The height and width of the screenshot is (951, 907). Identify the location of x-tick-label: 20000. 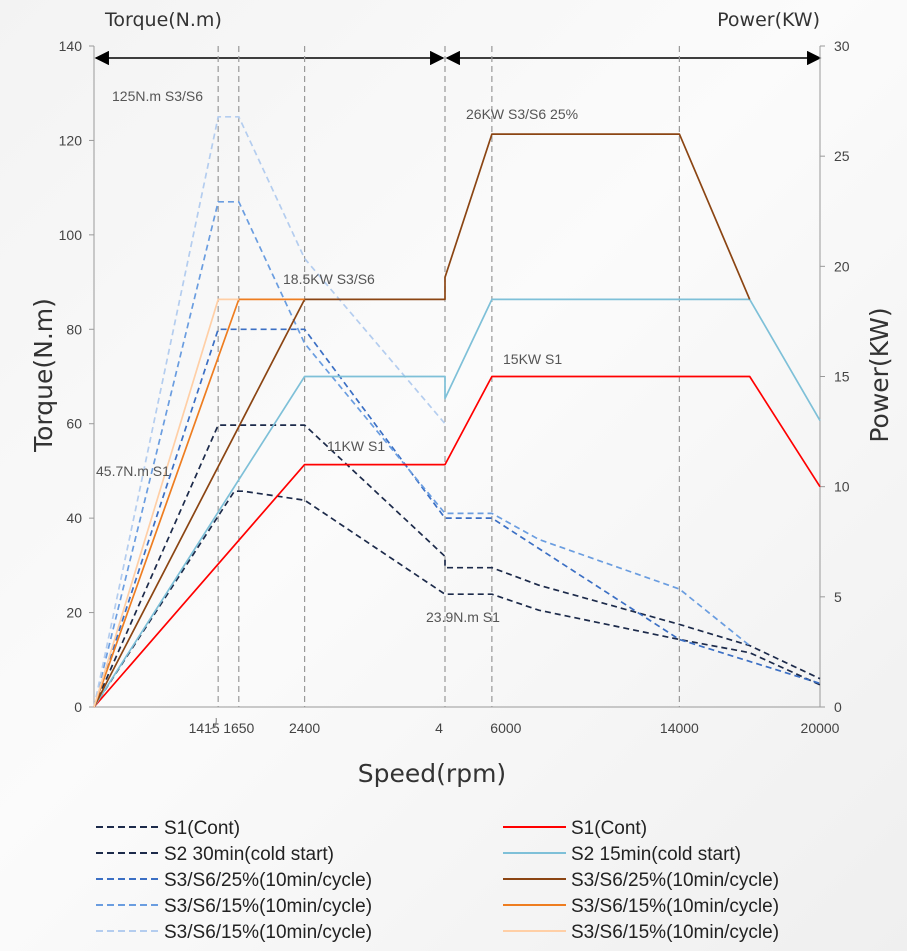
(820, 728).